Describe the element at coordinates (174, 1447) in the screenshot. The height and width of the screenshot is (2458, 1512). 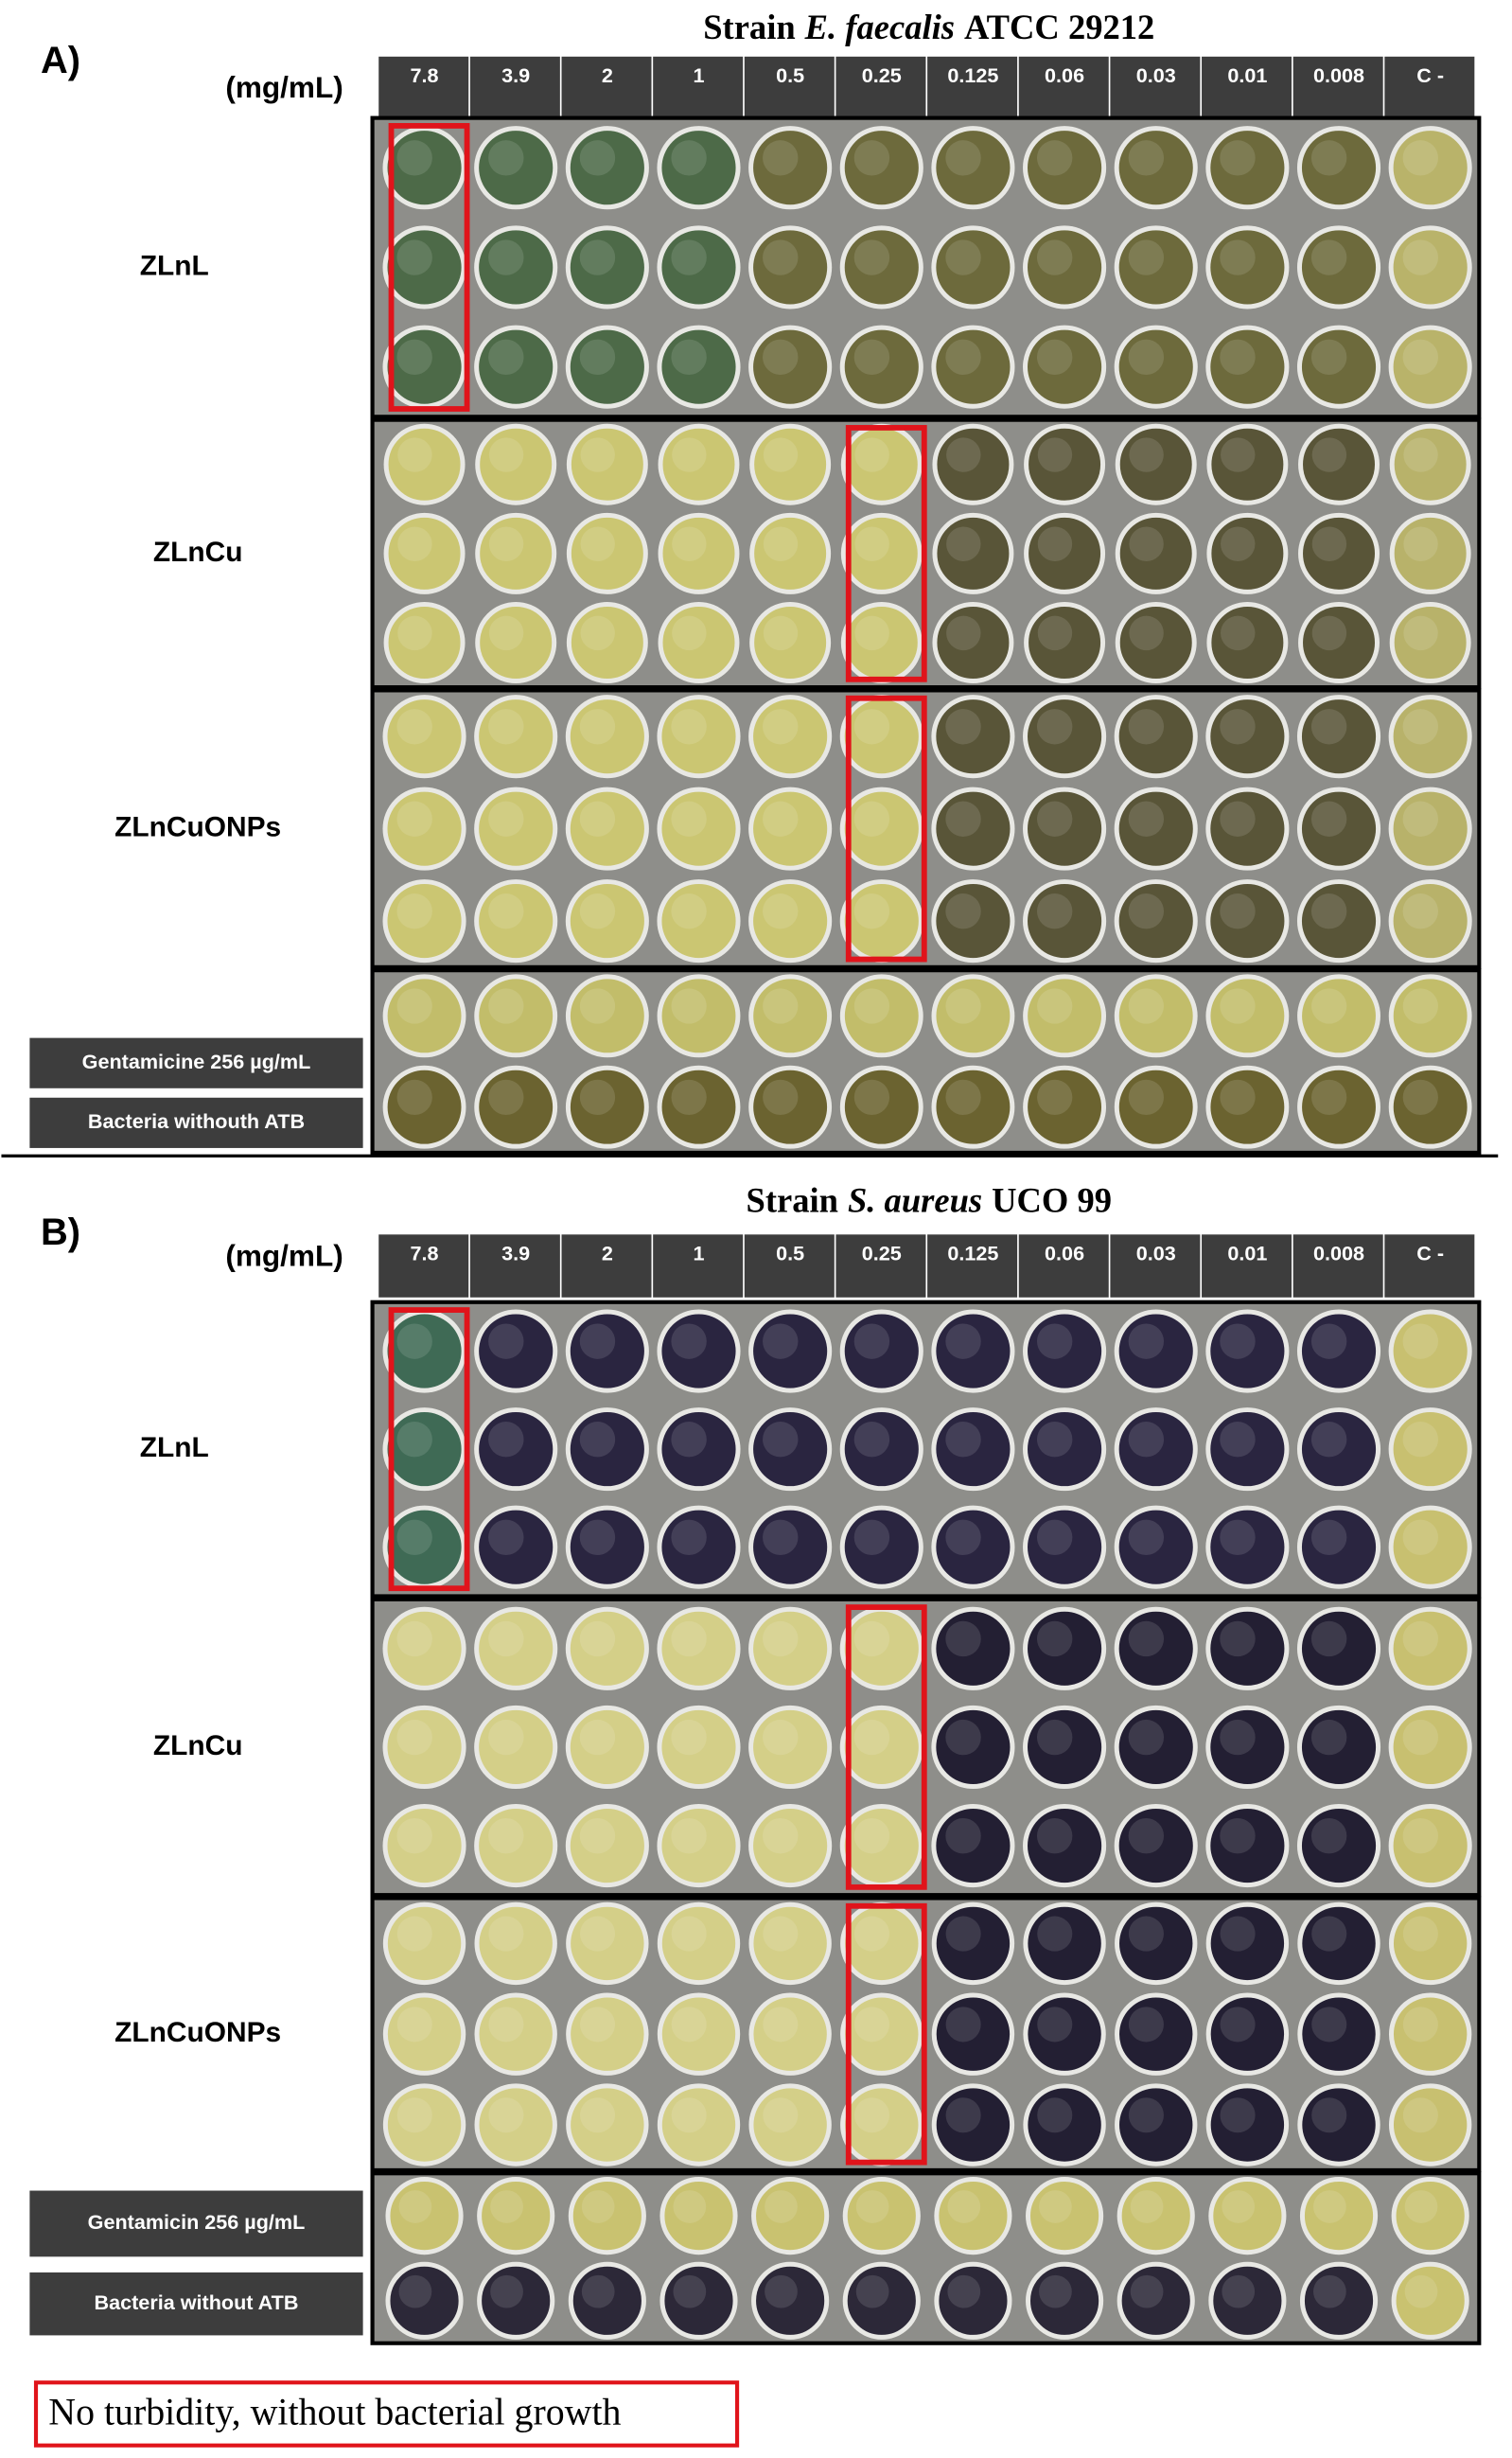
I see `group-label: ZLnL` at that location.